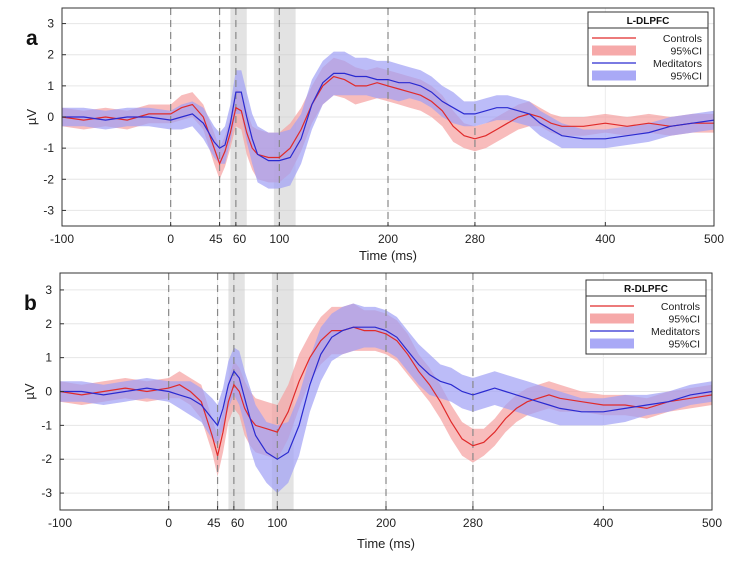  Describe the element at coordinates (284, 117) in the screenshot. I see `shaded-window` at that location.